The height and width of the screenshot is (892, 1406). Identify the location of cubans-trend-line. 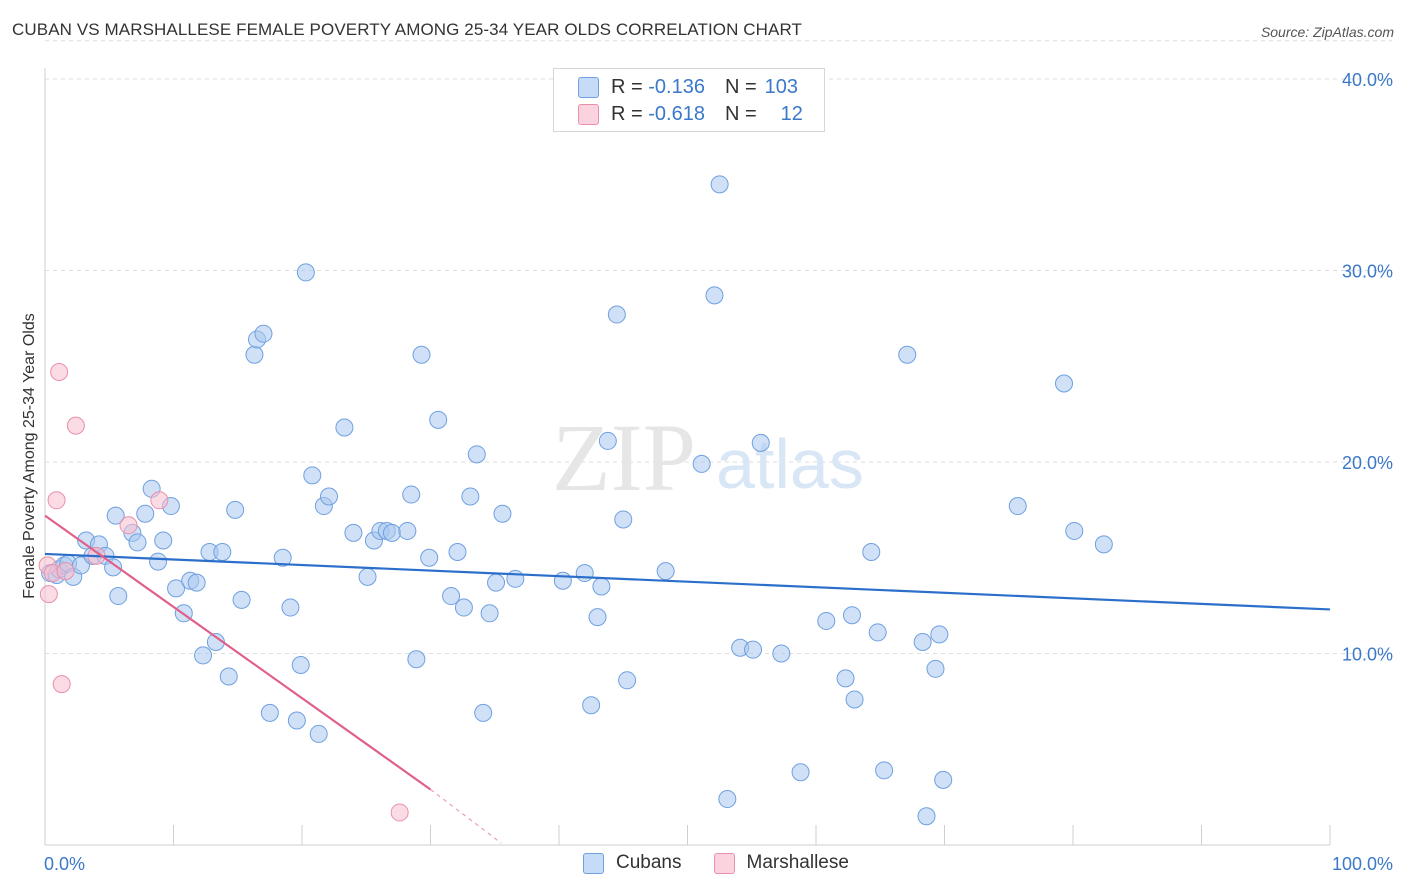
(687, 581).